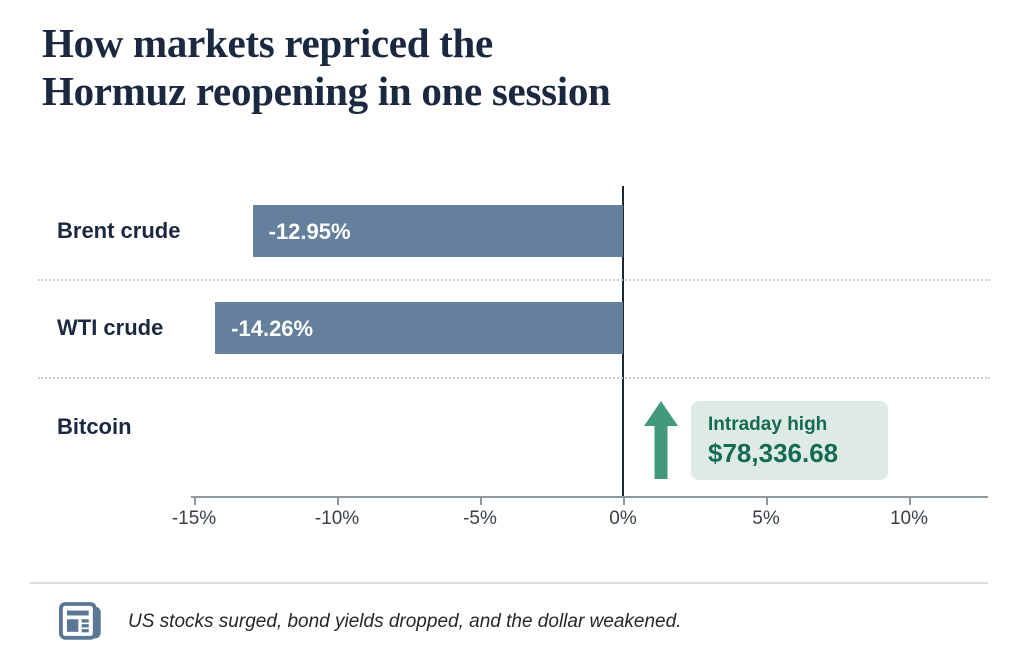 The width and height of the screenshot is (1024, 655). I want to click on row-label-wti-crude: WTI crude, so click(110, 327).